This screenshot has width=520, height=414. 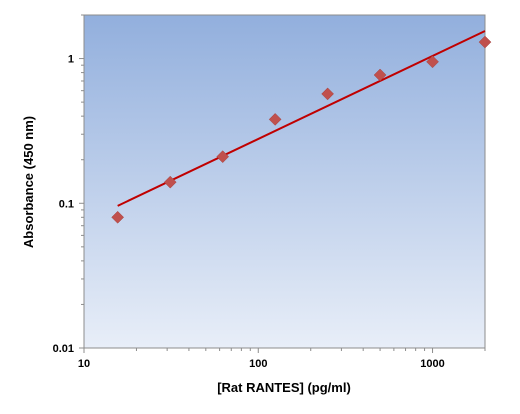 I want to click on y-axis-ticks: 1 0.1 0.01, so click(x=68, y=184).